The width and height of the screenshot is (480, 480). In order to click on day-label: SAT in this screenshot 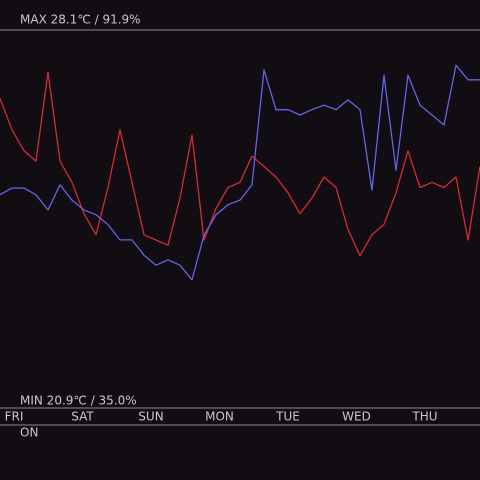, I will do `click(82, 417)`.